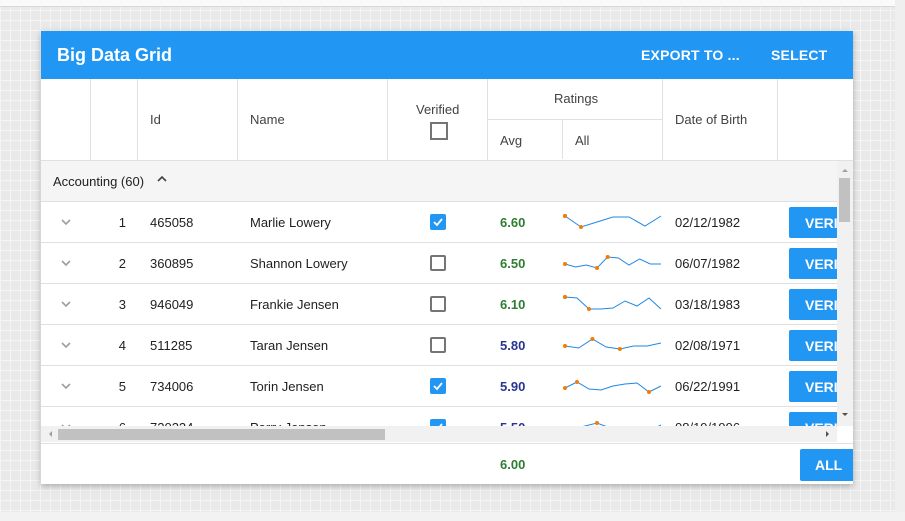  What do you see at coordinates (799, 55) in the screenshot?
I see `select-button: SELECT` at bounding box center [799, 55].